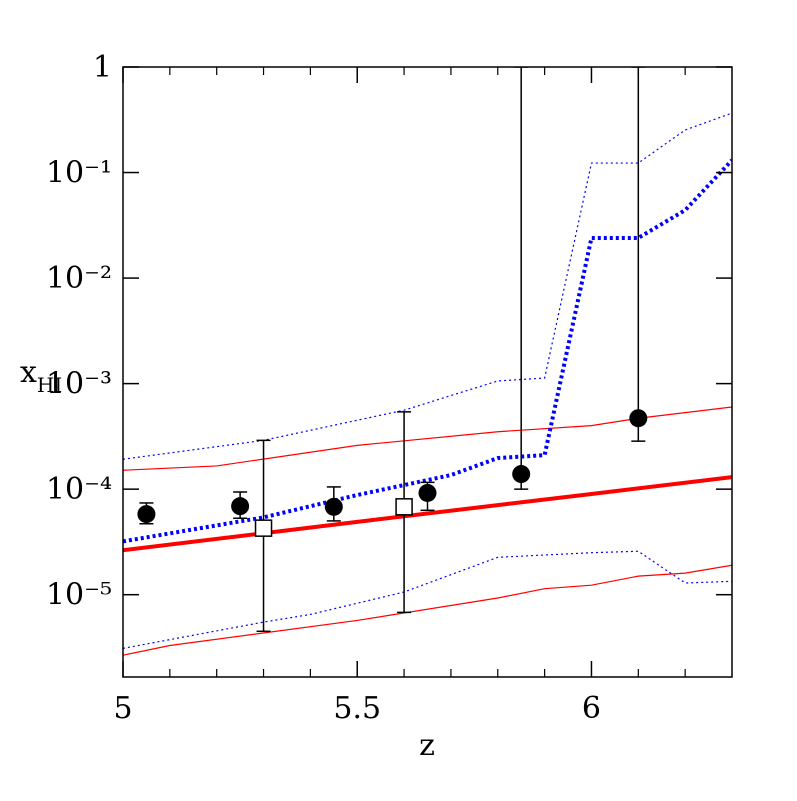 The width and height of the screenshot is (797, 801). What do you see at coordinates (79, 384) in the screenshot?
I see `y-tick-label: 10⁻³` at bounding box center [79, 384].